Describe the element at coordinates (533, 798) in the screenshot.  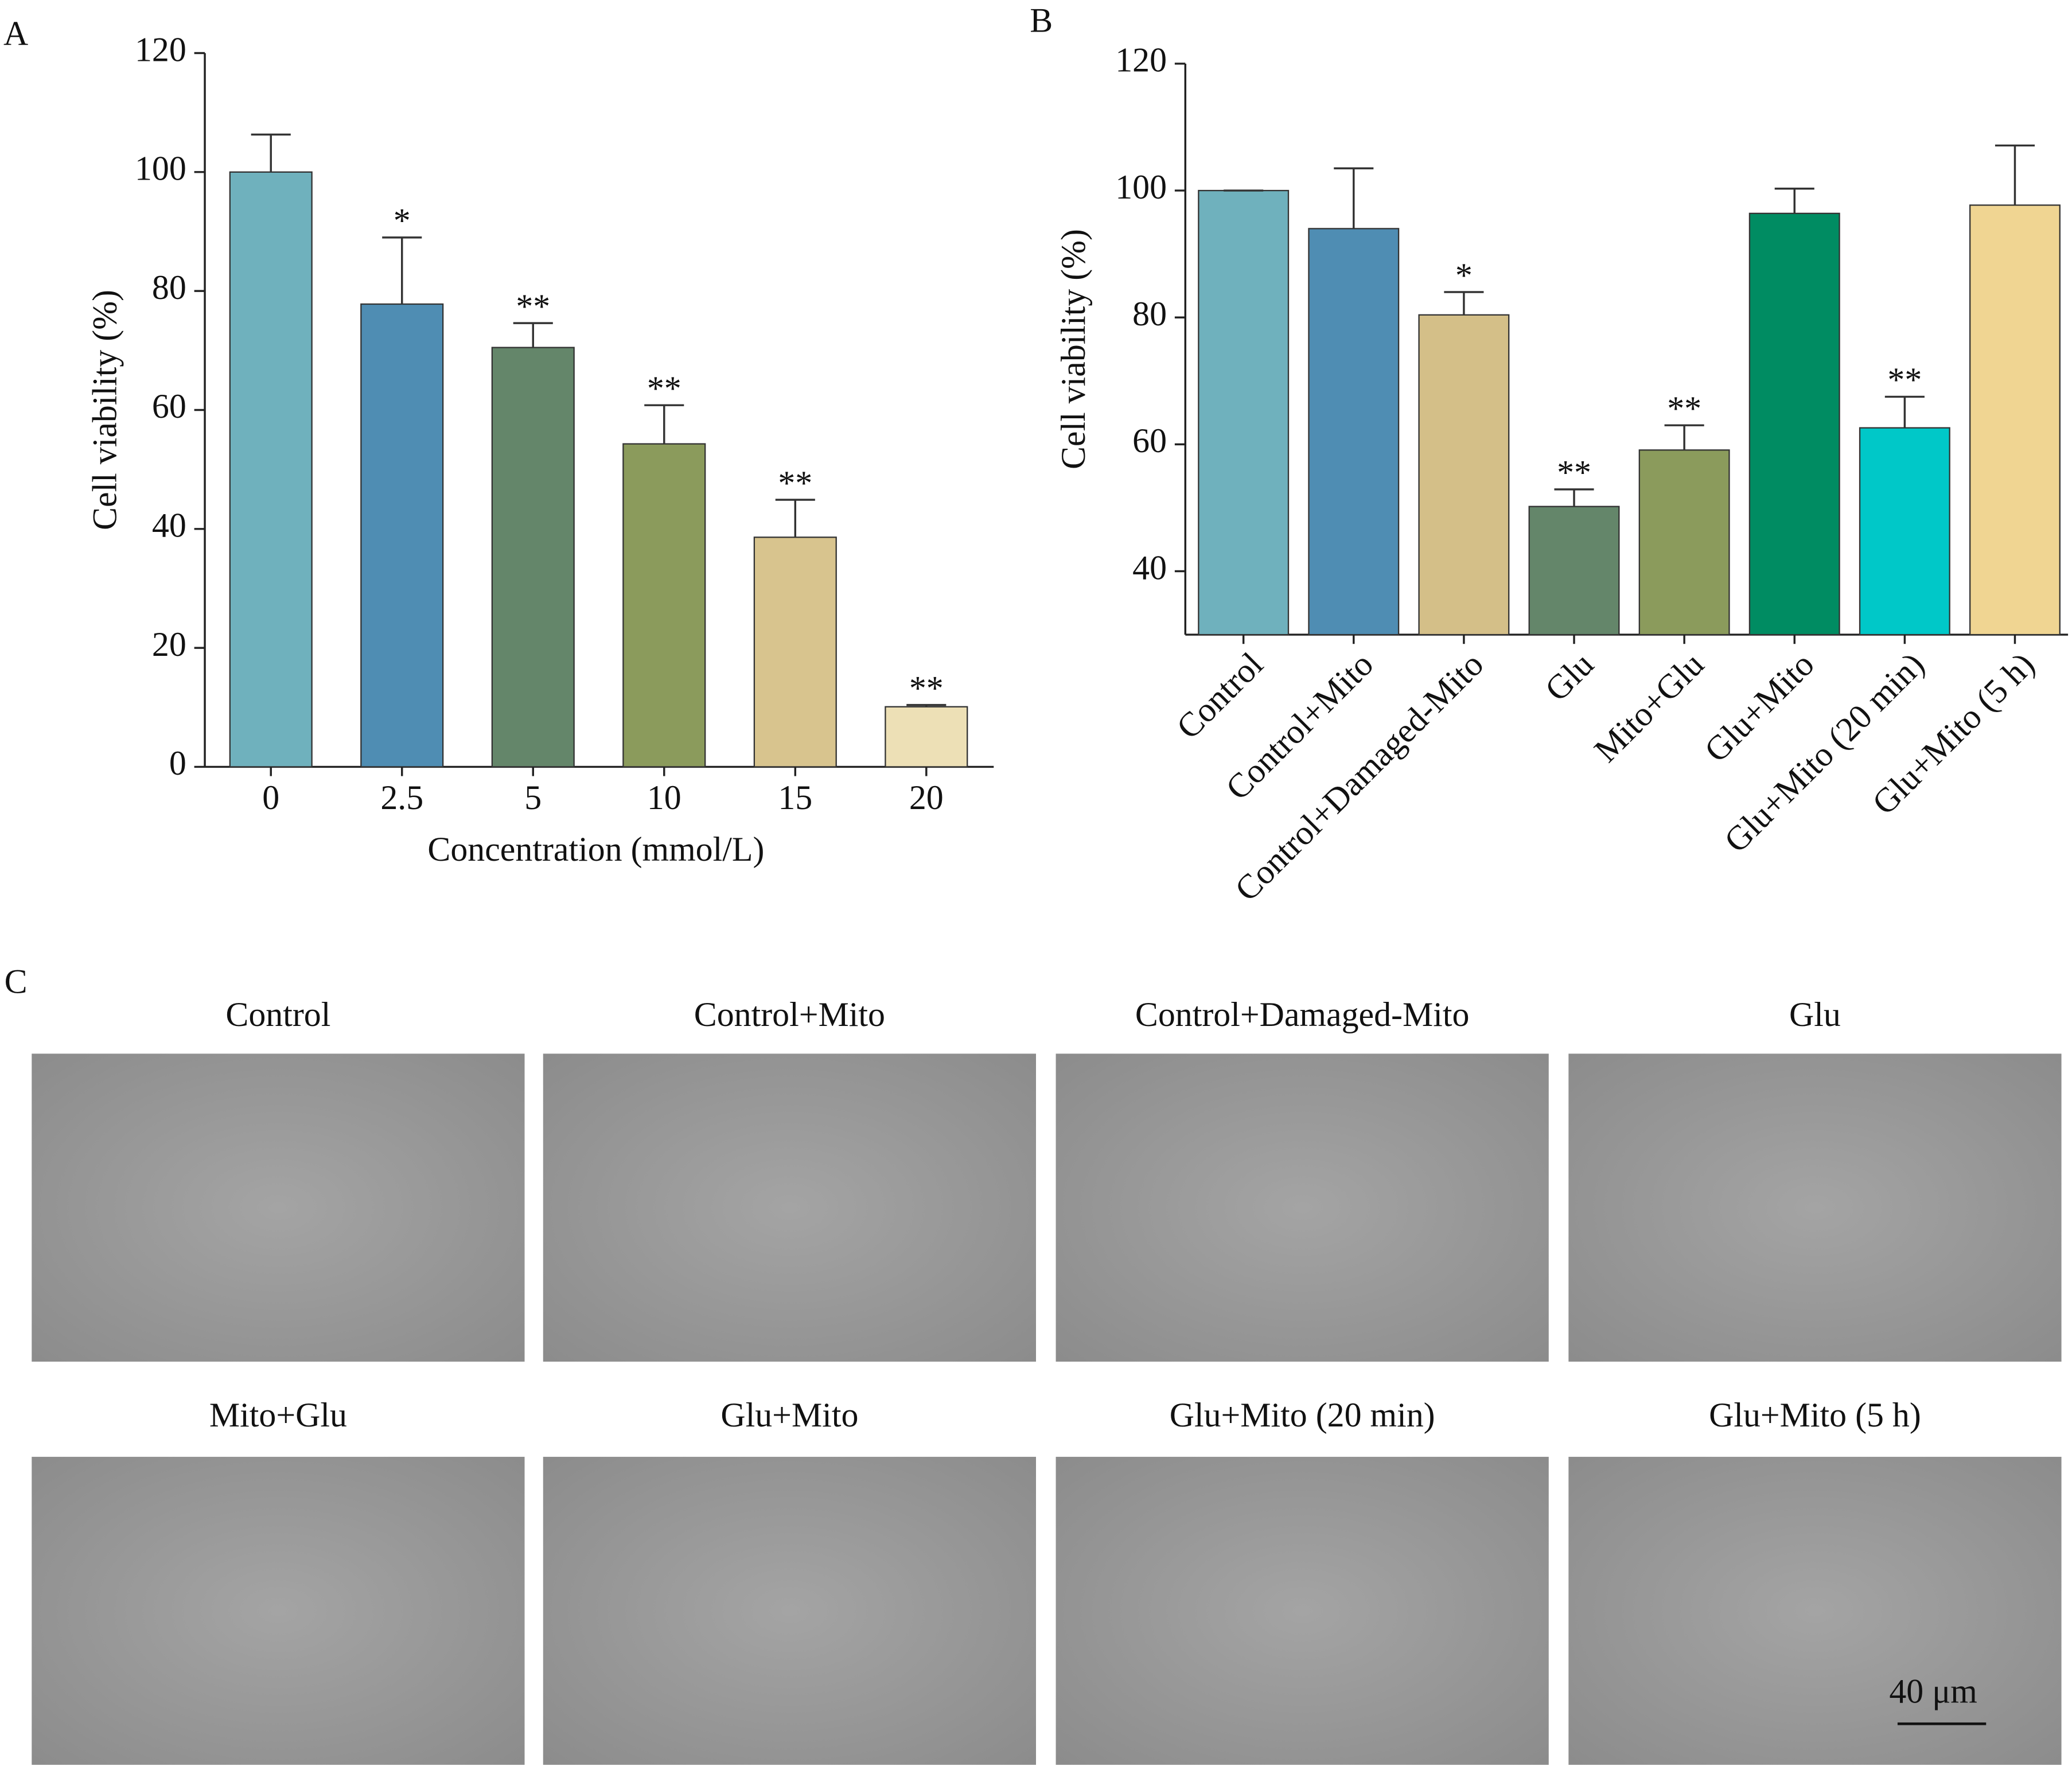
I see `x-tick-label: 5` at that location.